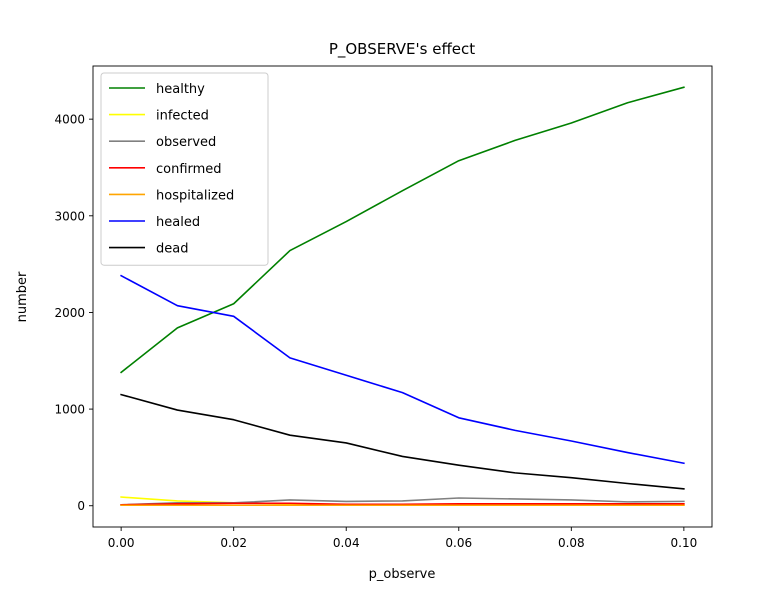 The height and width of the screenshot is (591, 784). Describe the element at coordinates (402, 538) in the screenshot. I see `x-axis-ticks: 0.00 0.02 0.04 0.06 0.08 0.10` at that location.